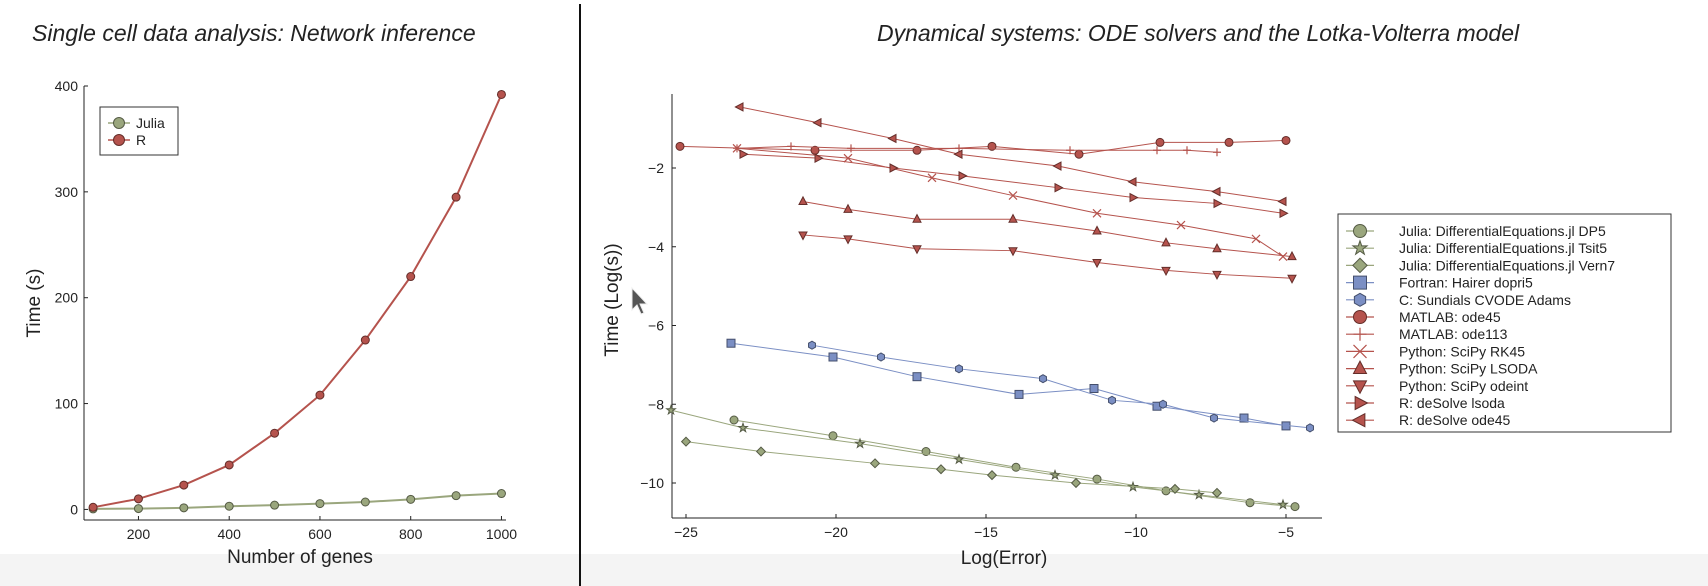  What do you see at coordinates (1004, 558) in the screenshot?
I see `right-x-axis-label: Log(Error)` at bounding box center [1004, 558].